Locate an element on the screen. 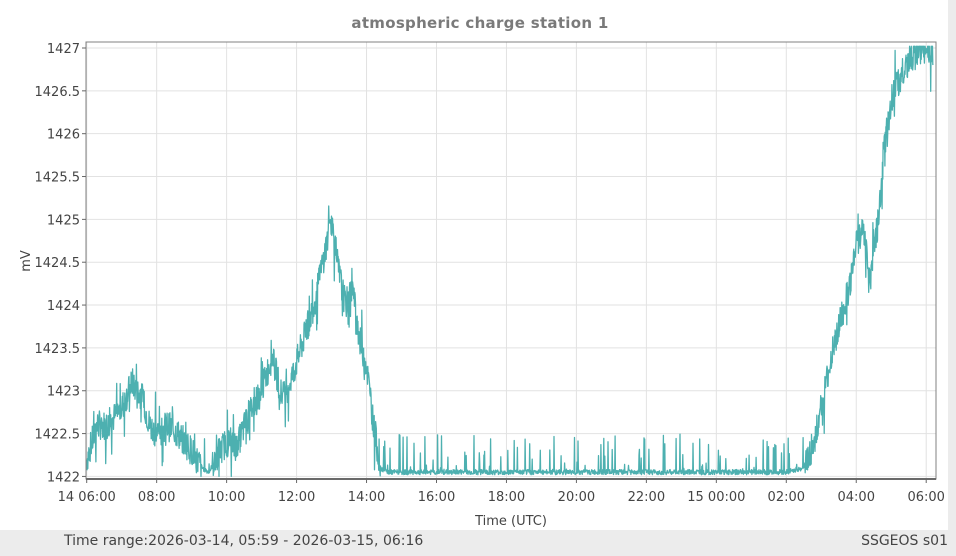 Image resolution: width=956 pixels, height=556 pixels. y-tick-label: 1427 is located at coordinates (63, 49).